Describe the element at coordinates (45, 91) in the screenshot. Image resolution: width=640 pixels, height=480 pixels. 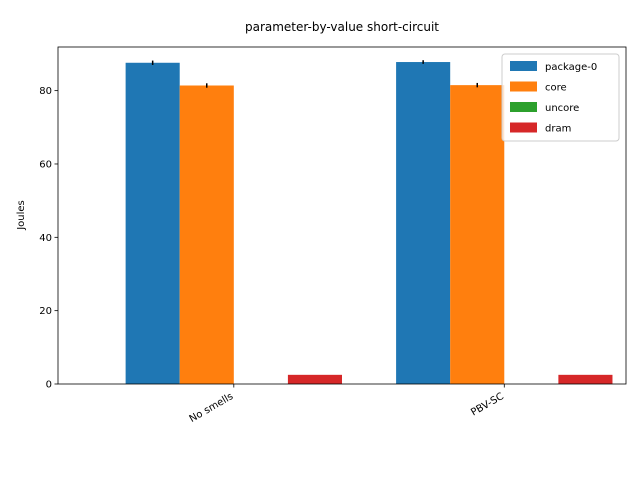
I see `y-tick-label: 80` at that location.